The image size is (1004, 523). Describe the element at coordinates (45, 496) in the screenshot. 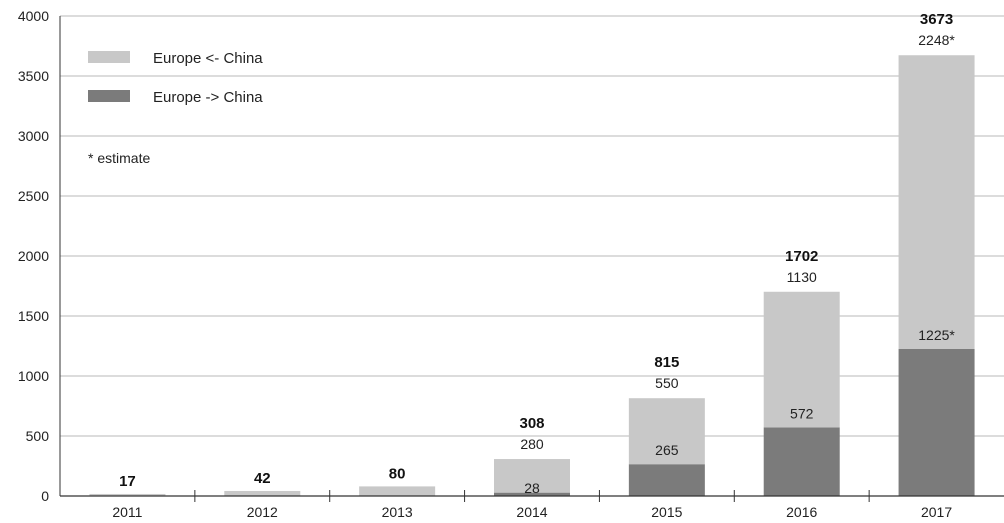

I see `y-tick-label-0: 0` at that location.